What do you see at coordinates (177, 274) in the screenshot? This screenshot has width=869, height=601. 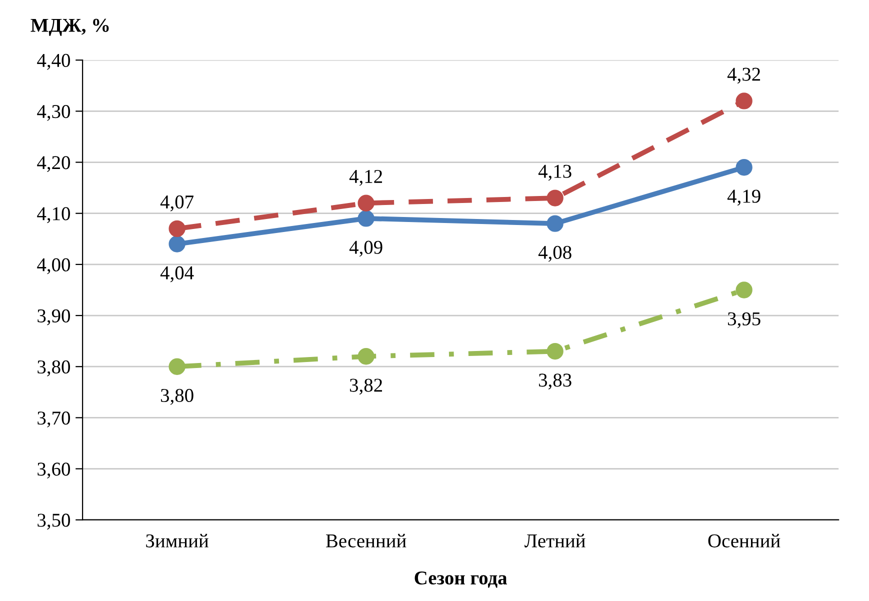 I see `data-label: 4,04` at bounding box center [177, 274].